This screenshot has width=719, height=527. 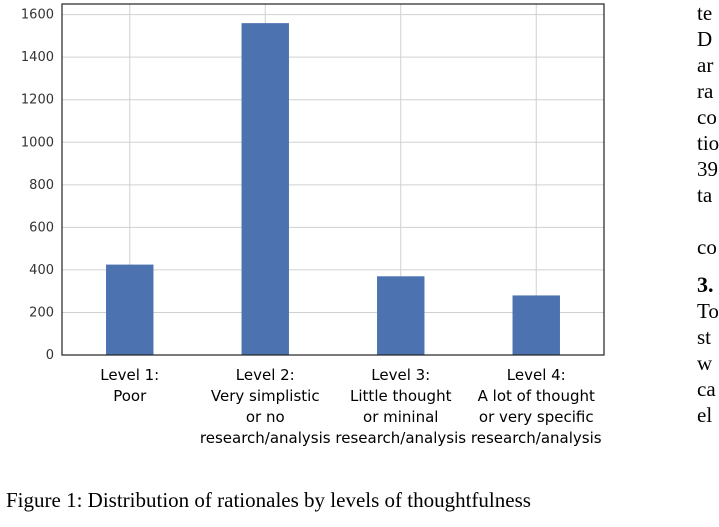 I want to click on x-tick-label-line: or no, so click(x=265, y=417).